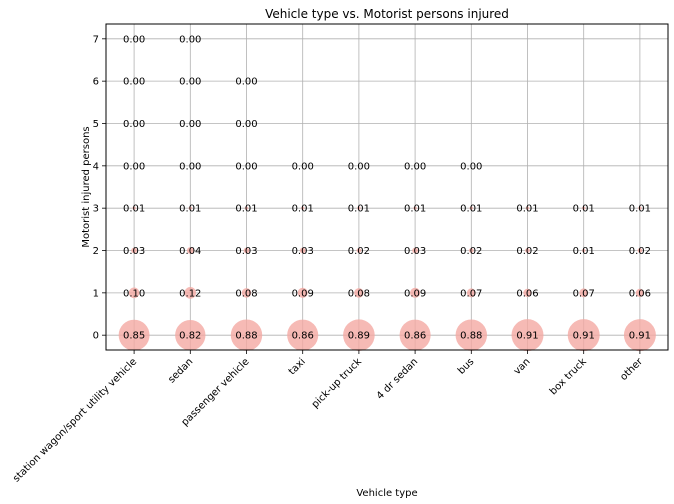 This screenshot has width=674, height=504. What do you see at coordinates (631, 369) in the screenshot?
I see `x-tick-label: other` at bounding box center [631, 369].